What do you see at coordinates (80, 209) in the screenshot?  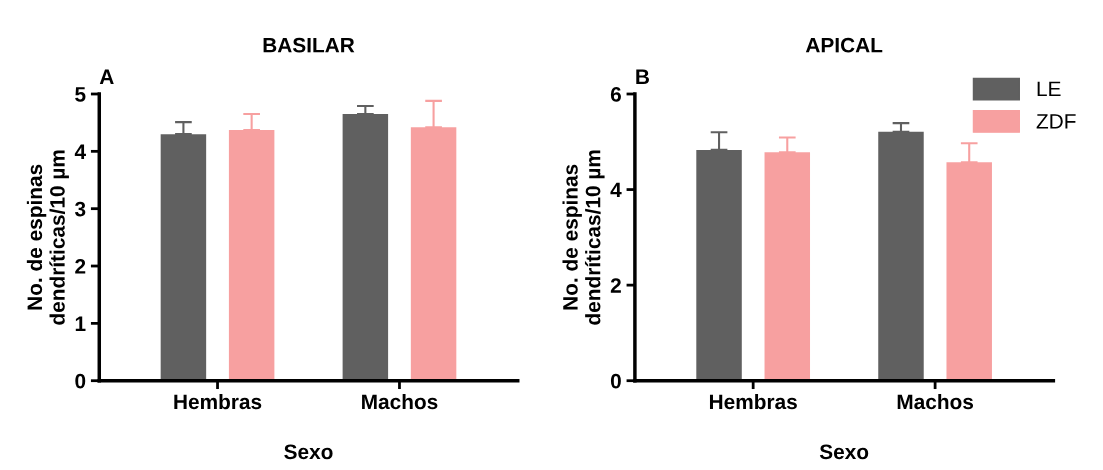 I see `y-tick-label: 3` at bounding box center [80, 209].